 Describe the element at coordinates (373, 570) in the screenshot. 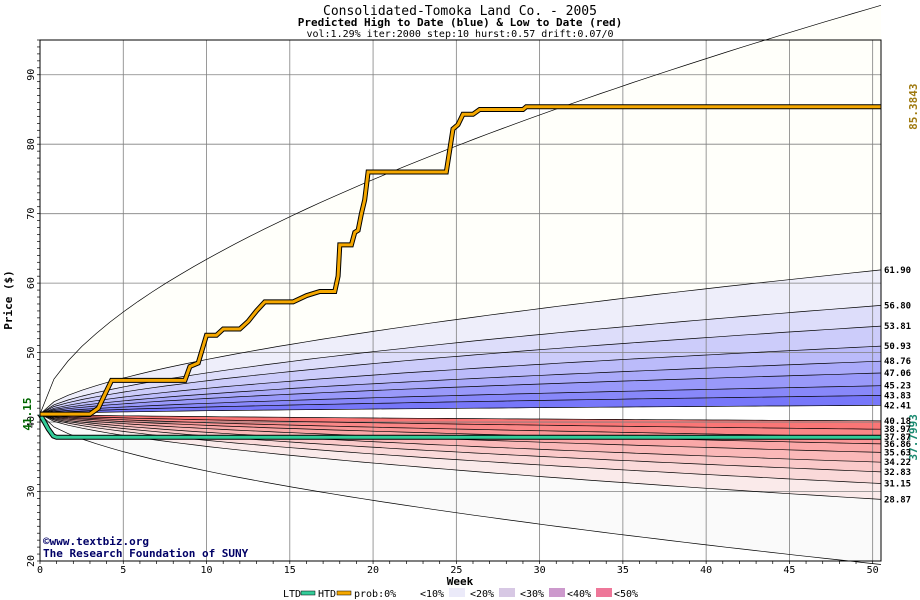

I see `x-tick-label: 20` at that location.